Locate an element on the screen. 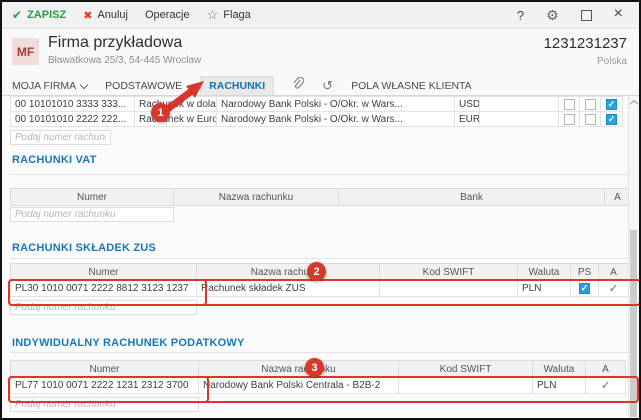 The height and width of the screenshot is (420, 641). toolbar: ZAPISZ Anuluj Operacje Flaga ? is located at coordinates (320, 15).